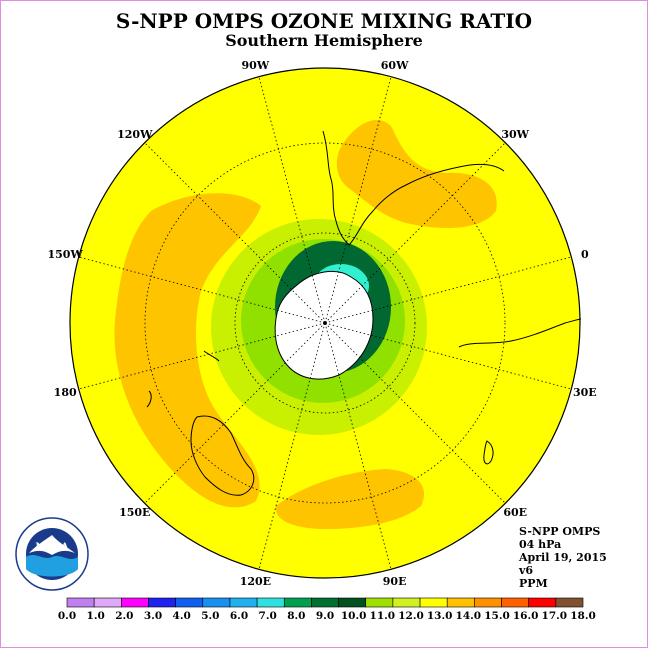  I want to click on map-title: S-NPP OMPS OZONE MIXING RATIO, so click(324, 21).